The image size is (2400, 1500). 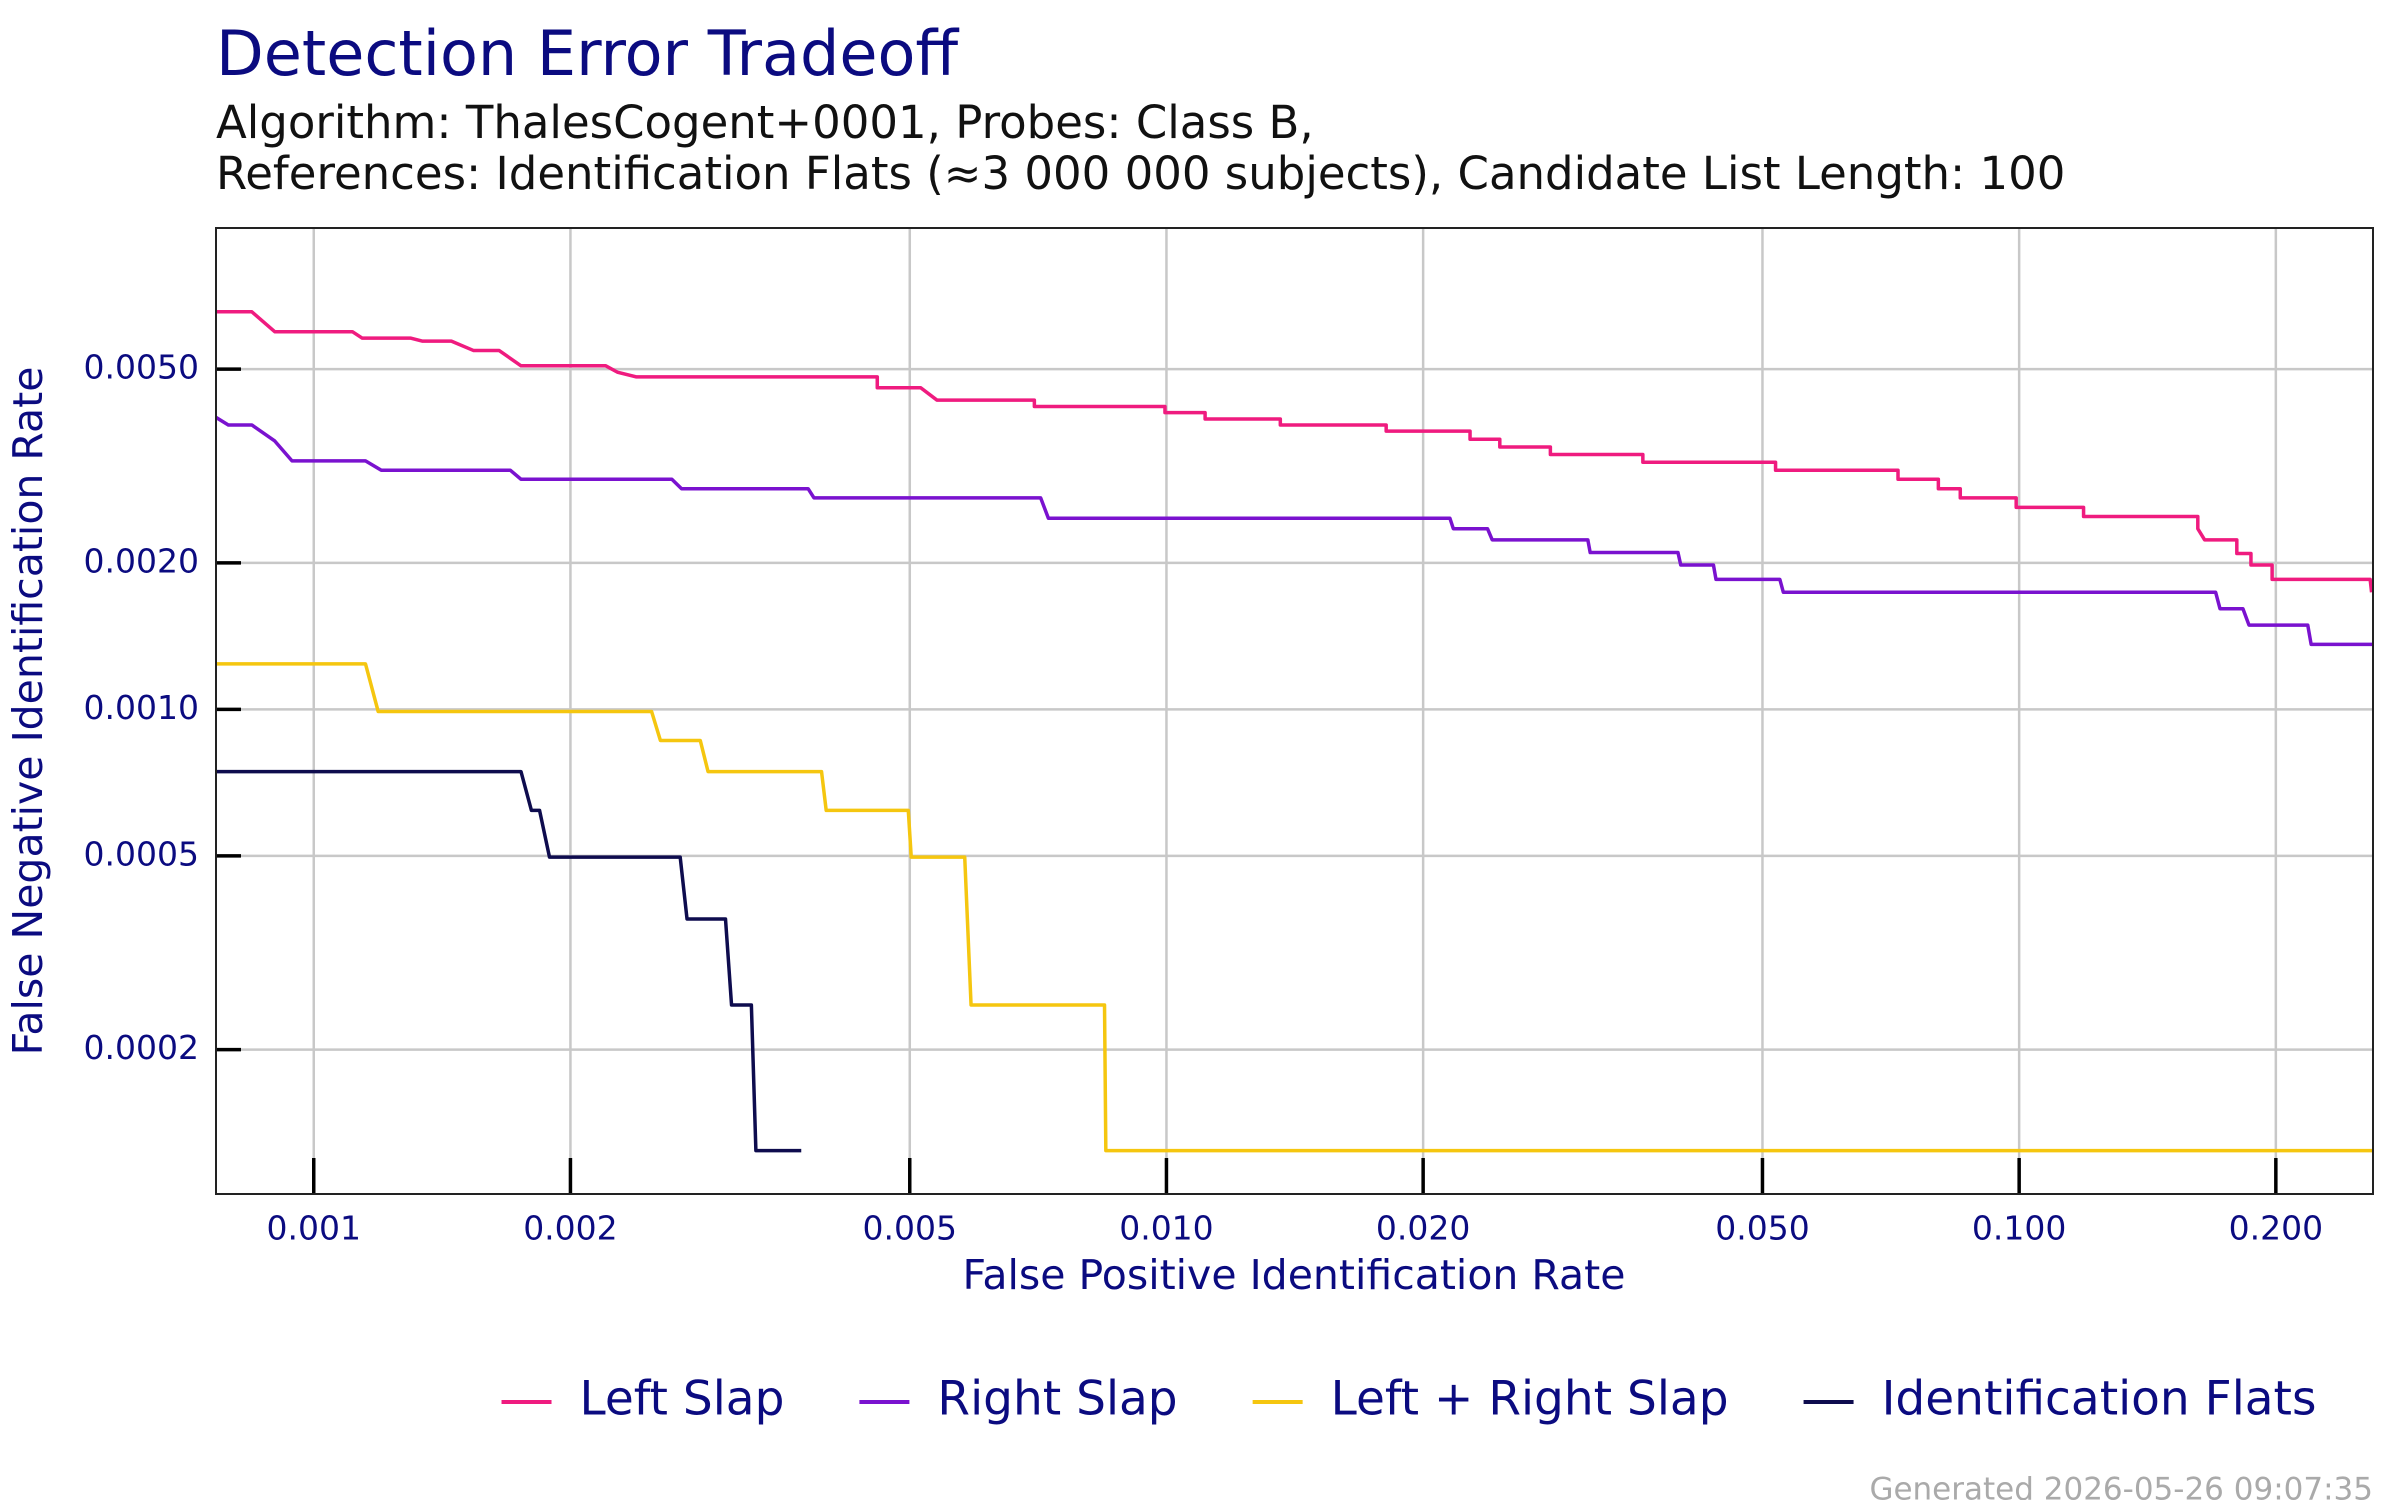 I want to click on x-tick-label: 0.200, so click(x=2276, y=1228).